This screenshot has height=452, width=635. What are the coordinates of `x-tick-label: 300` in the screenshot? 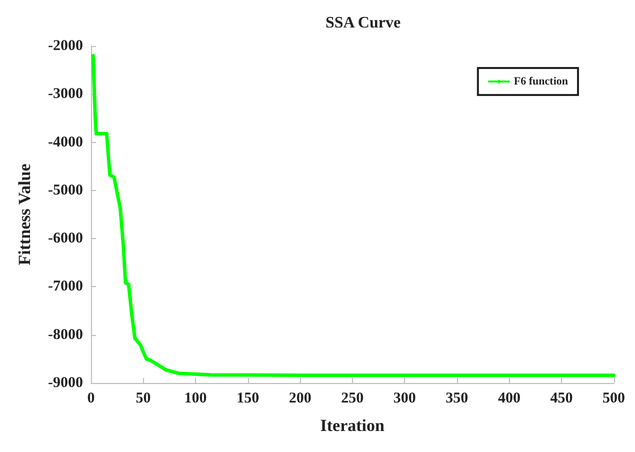 It's located at (404, 398).